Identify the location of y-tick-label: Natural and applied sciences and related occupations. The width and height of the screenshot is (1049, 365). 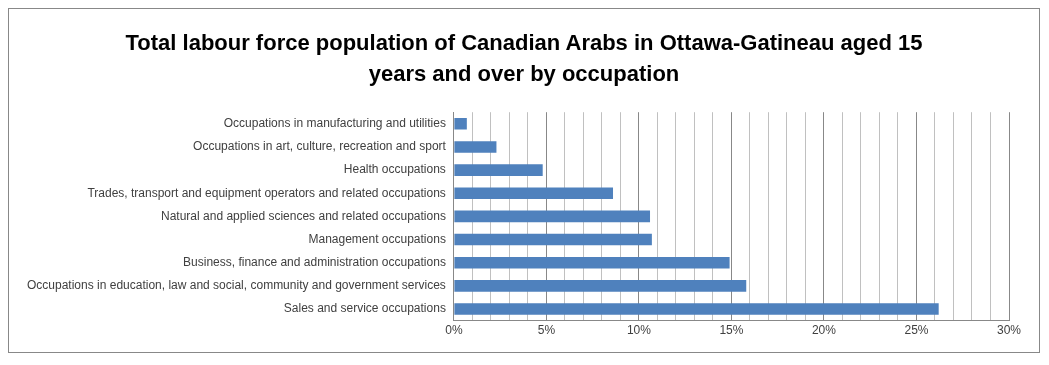
(303, 215).